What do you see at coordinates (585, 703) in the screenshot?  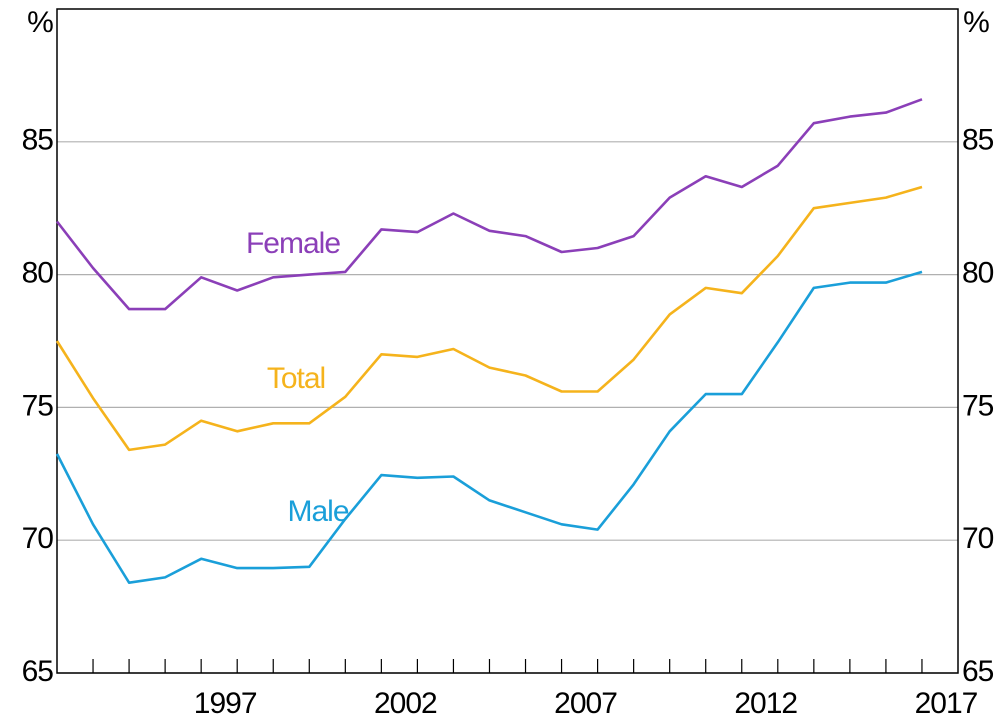 I see `x-tick-label: 2007` at bounding box center [585, 703].